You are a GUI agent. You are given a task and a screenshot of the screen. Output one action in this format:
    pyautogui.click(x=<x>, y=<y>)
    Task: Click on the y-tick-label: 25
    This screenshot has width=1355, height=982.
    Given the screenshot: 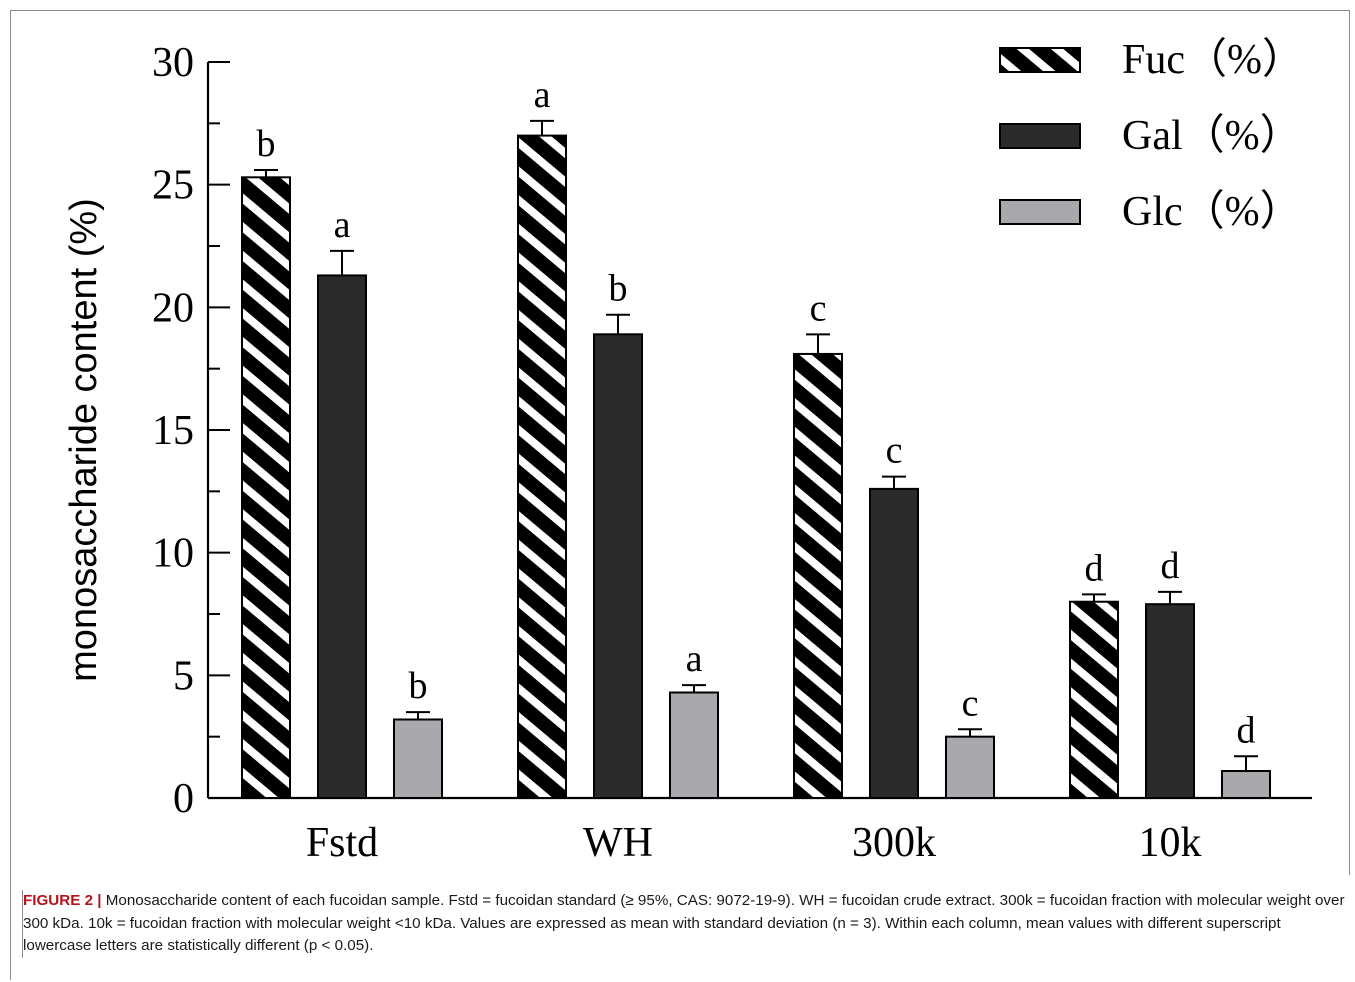 What is the action you would take?
    pyautogui.click(x=173, y=186)
    